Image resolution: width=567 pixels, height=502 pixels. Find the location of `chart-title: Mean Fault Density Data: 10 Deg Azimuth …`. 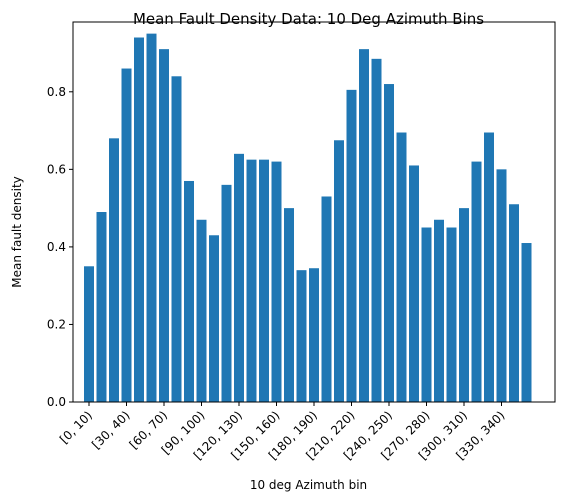

chart-title: Mean Fault Density Data: 10 Deg Azimuth … is located at coordinates (308, 19).